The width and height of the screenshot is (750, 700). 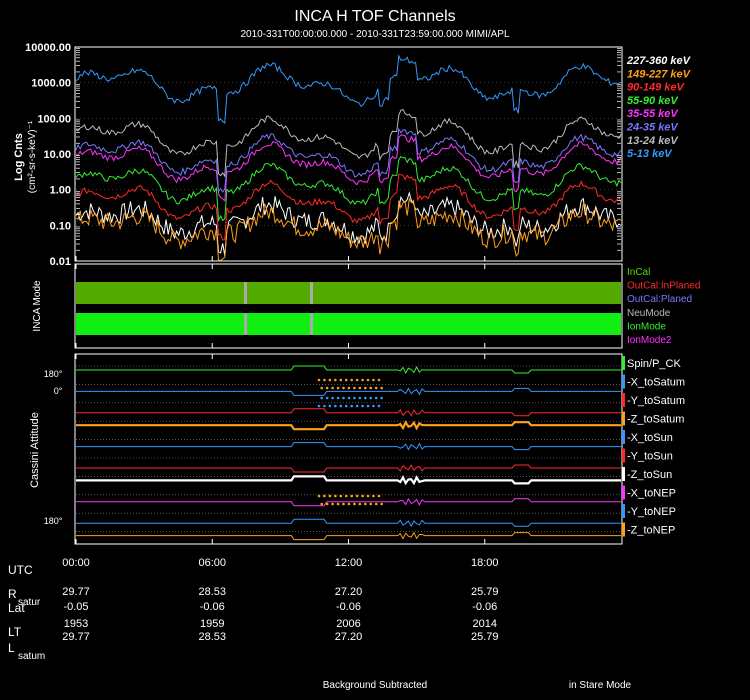 What do you see at coordinates (349, 563) in the screenshot?
I see `x-tick-label: 12:00` at bounding box center [349, 563].